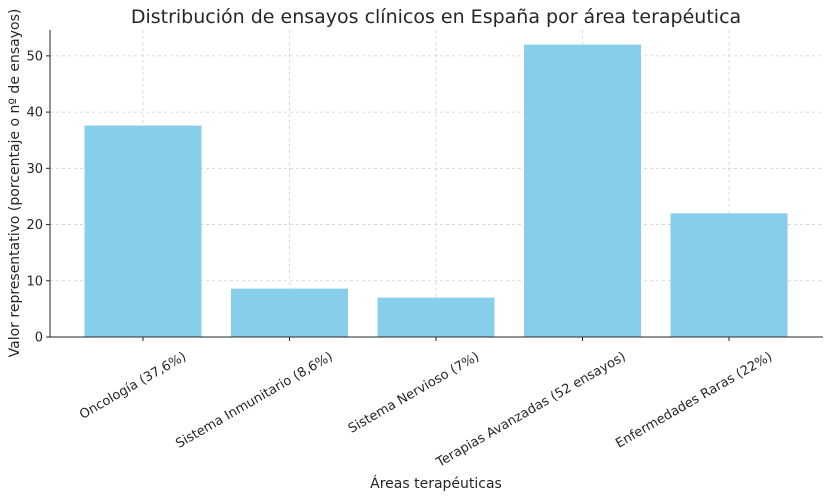  I want to click on x-tick-label: Oncología (37,6%), so click(133, 385).